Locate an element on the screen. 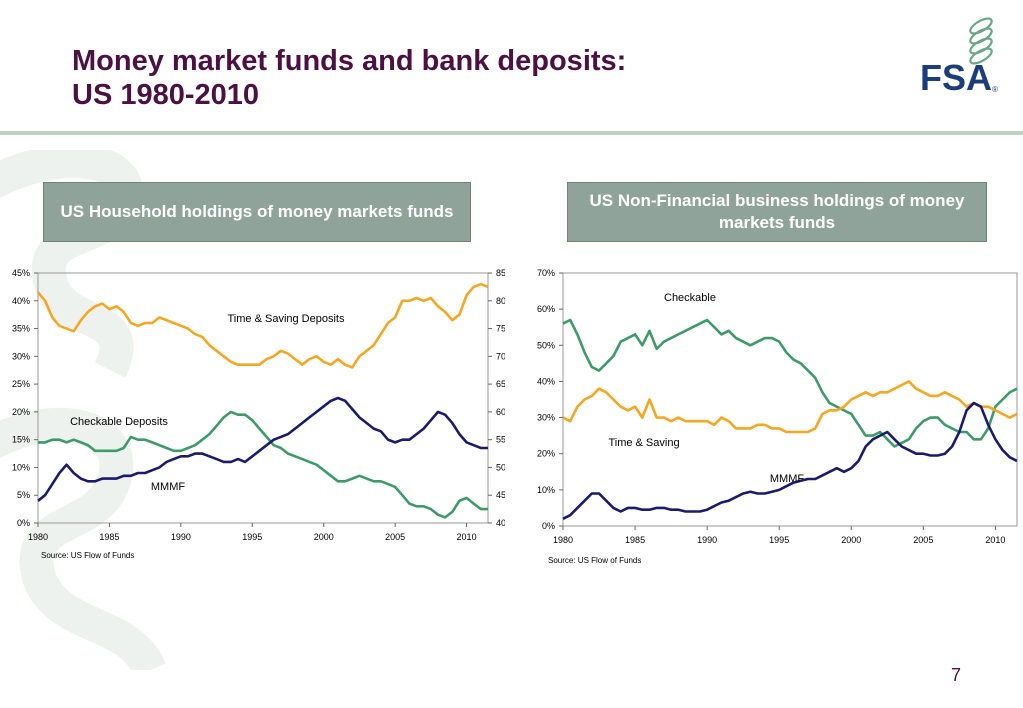 The image size is (1023, 708). chart1-left-tick-label: 45% is located at coordinates (21, 273).